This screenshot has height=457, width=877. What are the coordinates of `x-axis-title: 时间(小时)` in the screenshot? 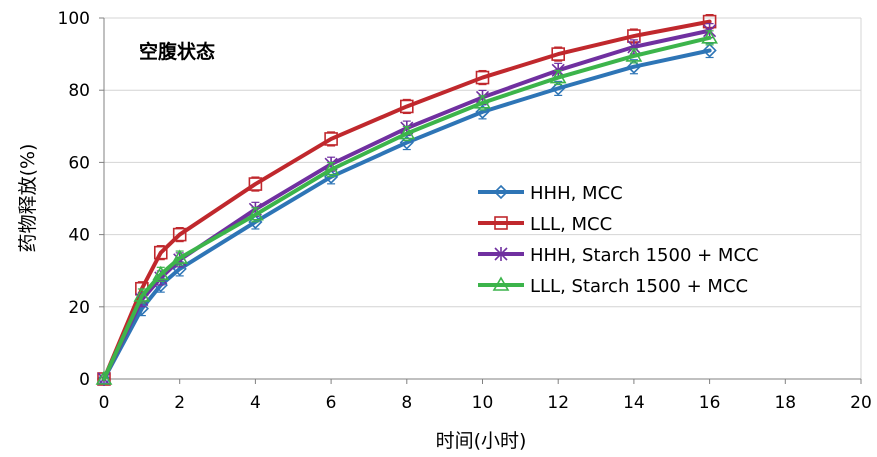 It's located at (481, 441).